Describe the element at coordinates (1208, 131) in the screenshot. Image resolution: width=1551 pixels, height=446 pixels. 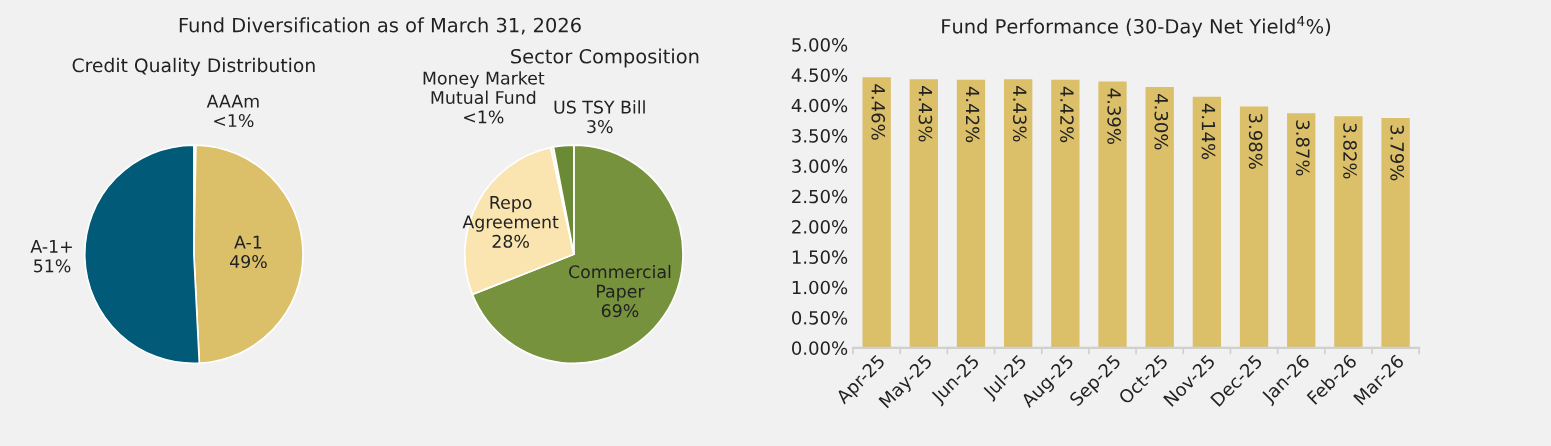
I see `data-label: 4.14%` at that location.